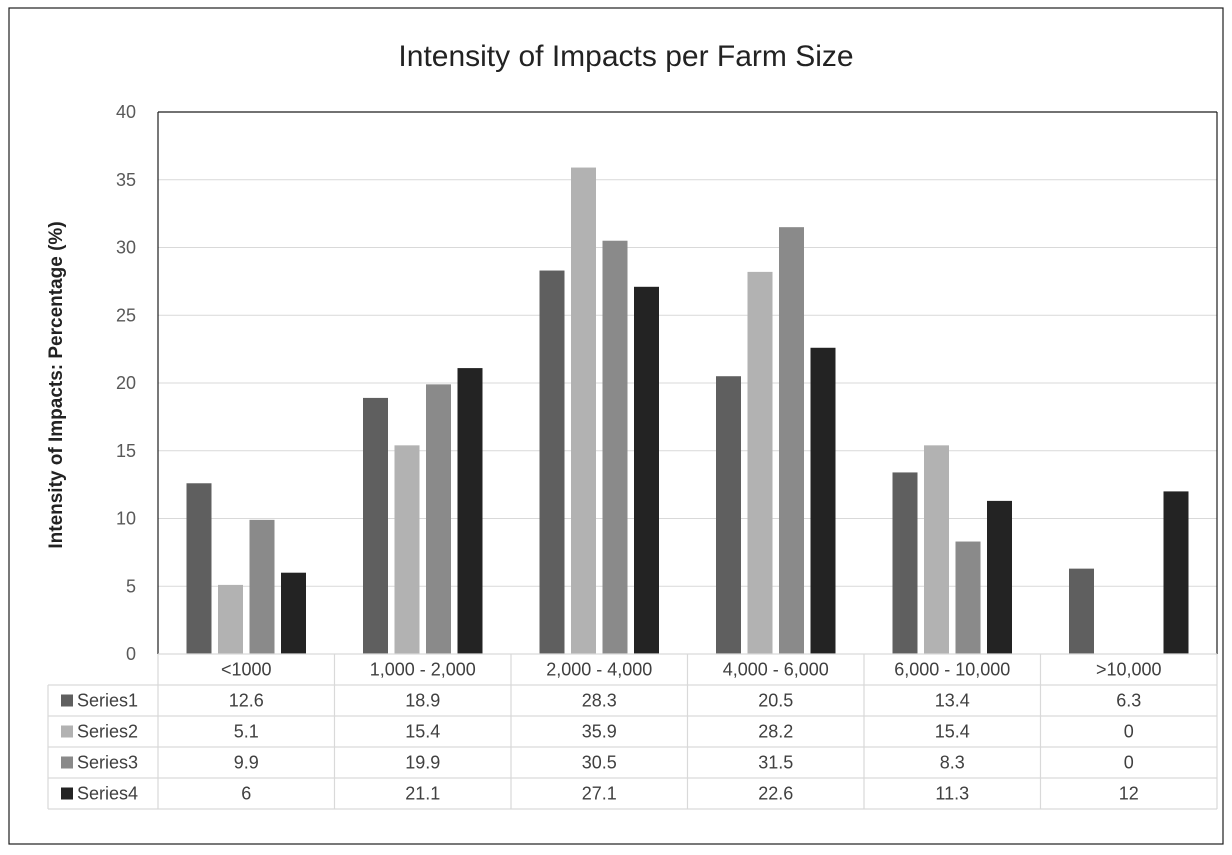  What do you see at coordinates (107, 763) in the screenshot?
I see `legend-label-series3: Series3` at bounding box center [107, 763].